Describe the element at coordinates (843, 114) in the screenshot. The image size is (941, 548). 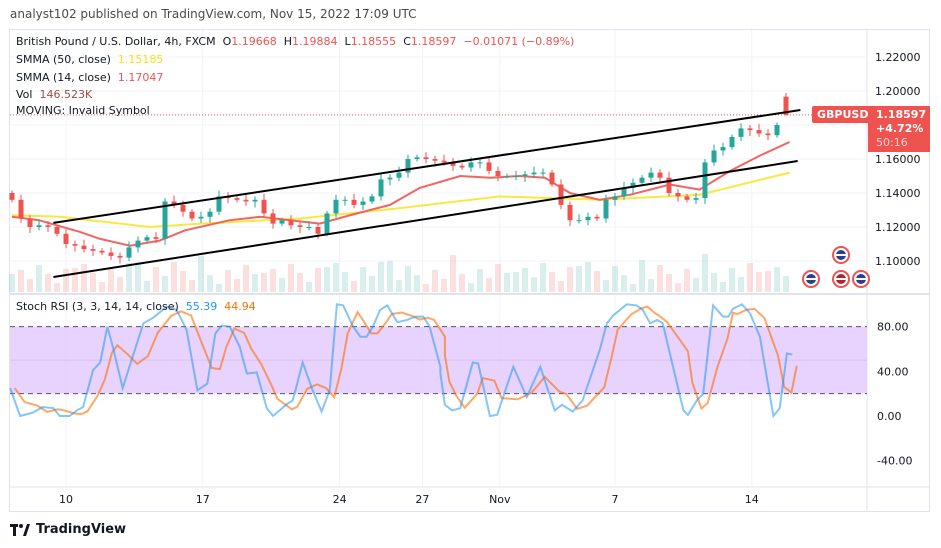
I see `symbol-price-tag: GBPUSD` at that location.